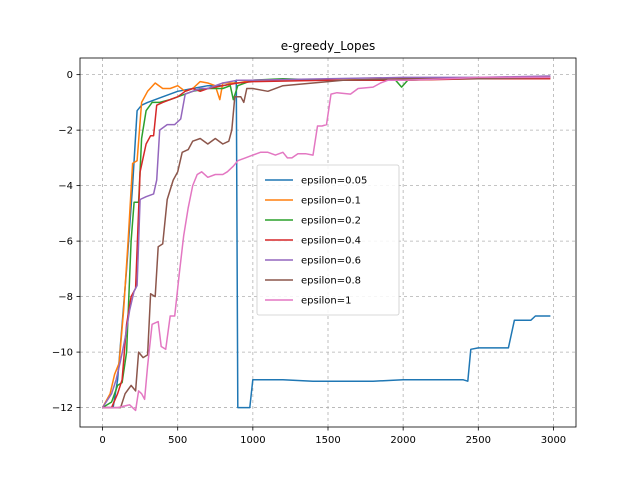 The image size is (640, 480). What do you see at coordinates (62, 353) in the screenshot?
I see `y-tick-label: −10` at bounding box center [62, 353].